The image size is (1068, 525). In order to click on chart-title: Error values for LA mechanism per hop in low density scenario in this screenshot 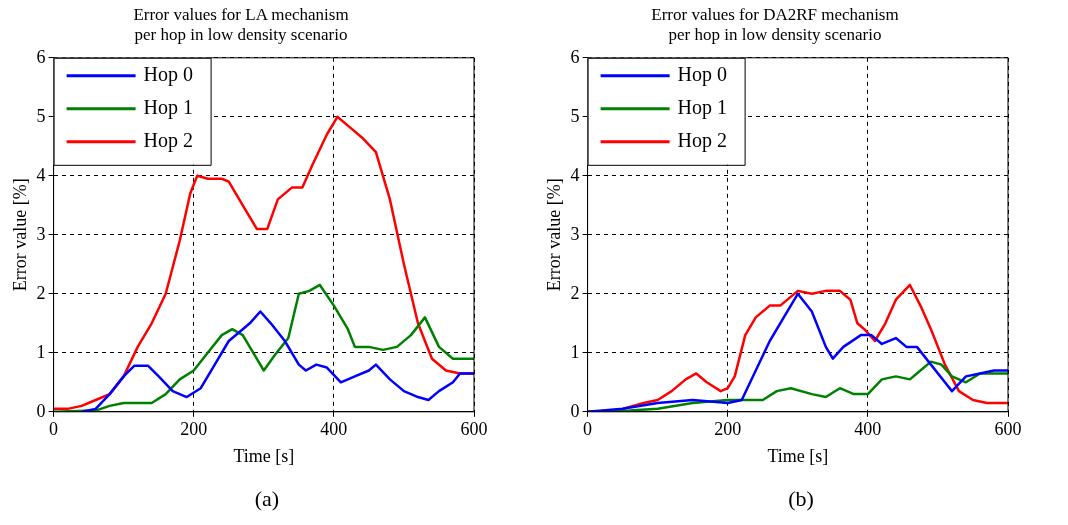, I will do `click(241, 24)`.